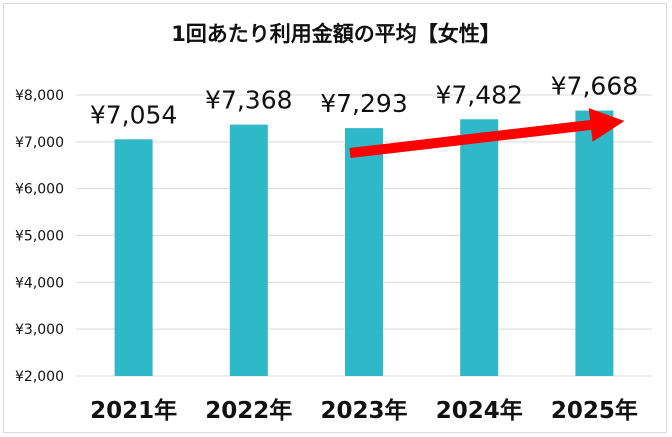  I want to click on x-tick-label: 2025年, so click(594, 410).